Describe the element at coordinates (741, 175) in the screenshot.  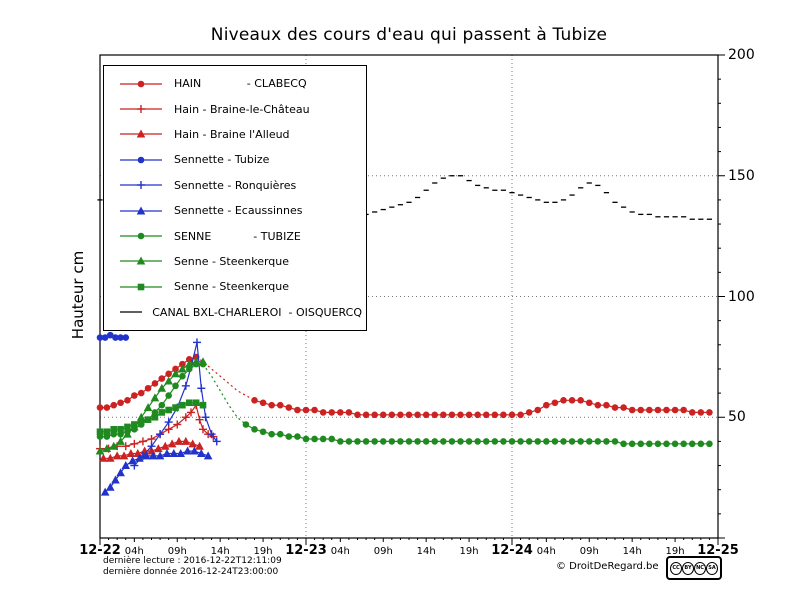
I see `y-tick-label: 150` at that location.